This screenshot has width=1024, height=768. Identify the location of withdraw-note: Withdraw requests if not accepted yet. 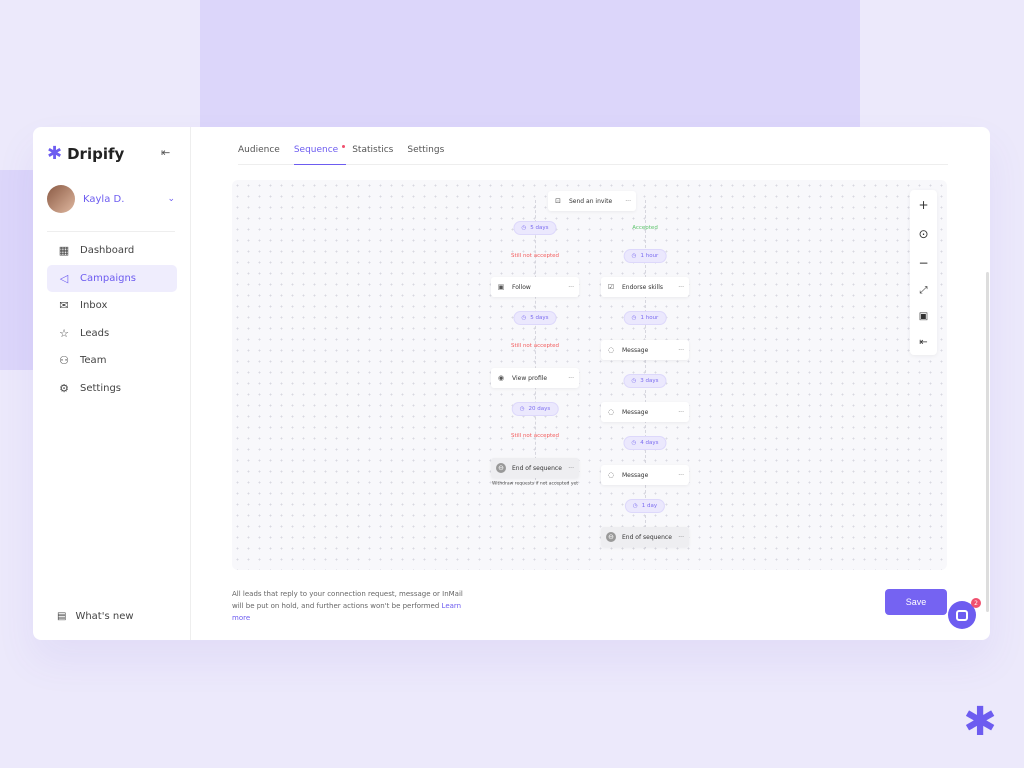
(535, 484).